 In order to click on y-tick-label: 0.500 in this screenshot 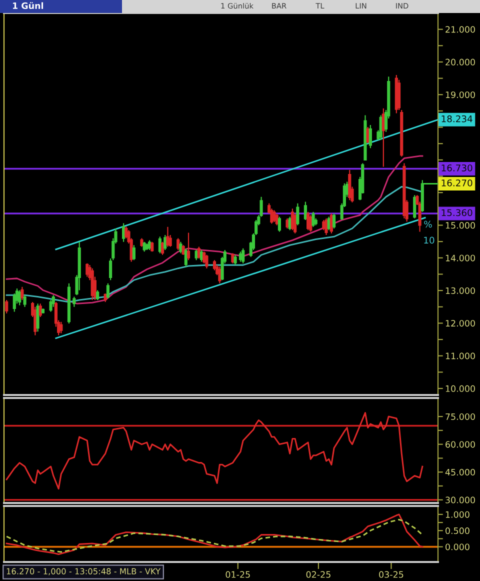, I will do `click(458, 530)`.